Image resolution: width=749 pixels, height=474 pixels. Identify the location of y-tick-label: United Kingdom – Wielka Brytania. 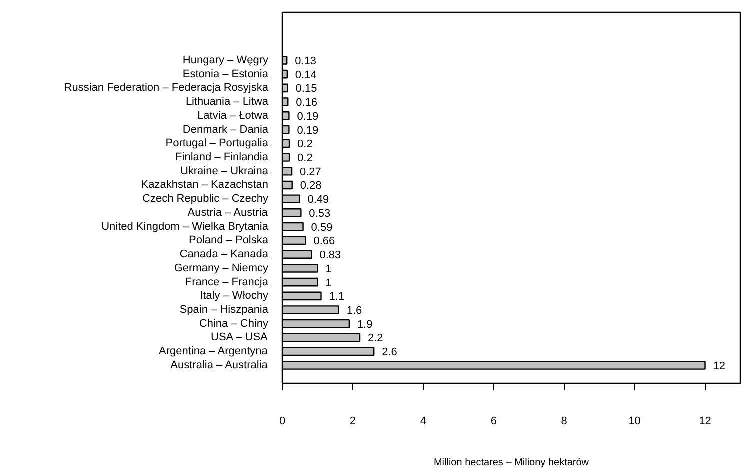
(186, 226).